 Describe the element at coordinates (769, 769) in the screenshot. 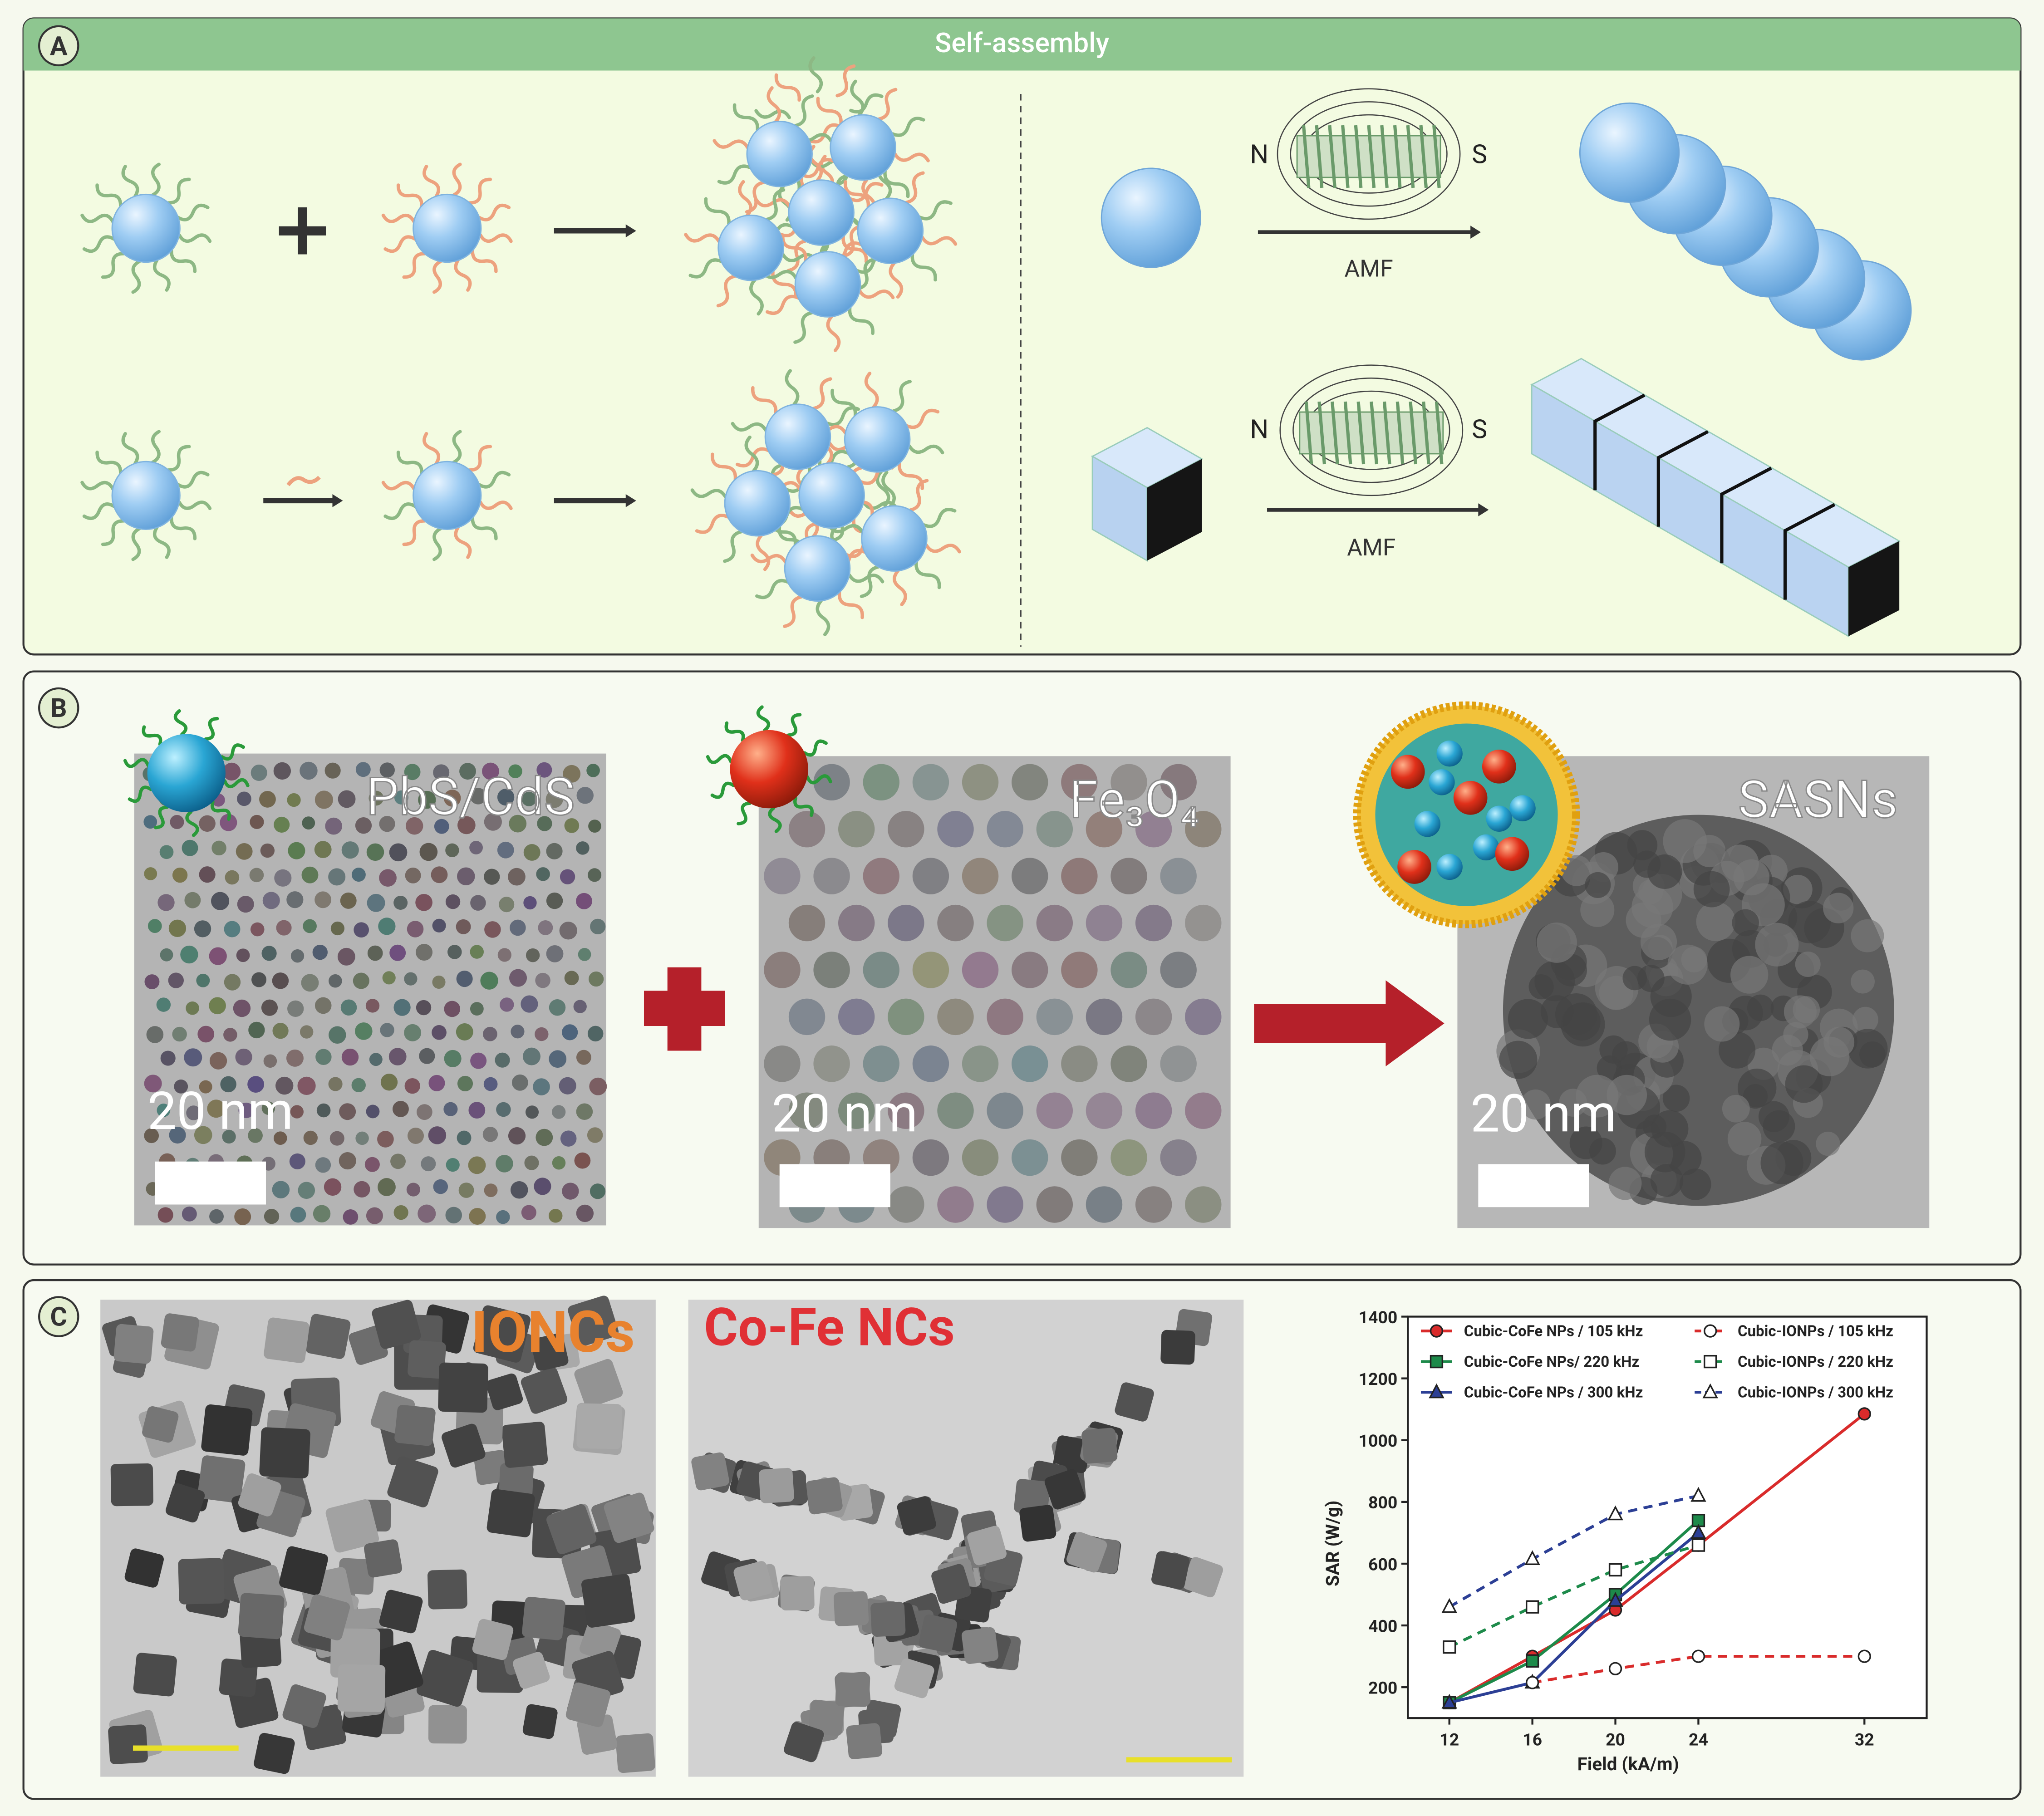

I see `particle-icon` at that location.